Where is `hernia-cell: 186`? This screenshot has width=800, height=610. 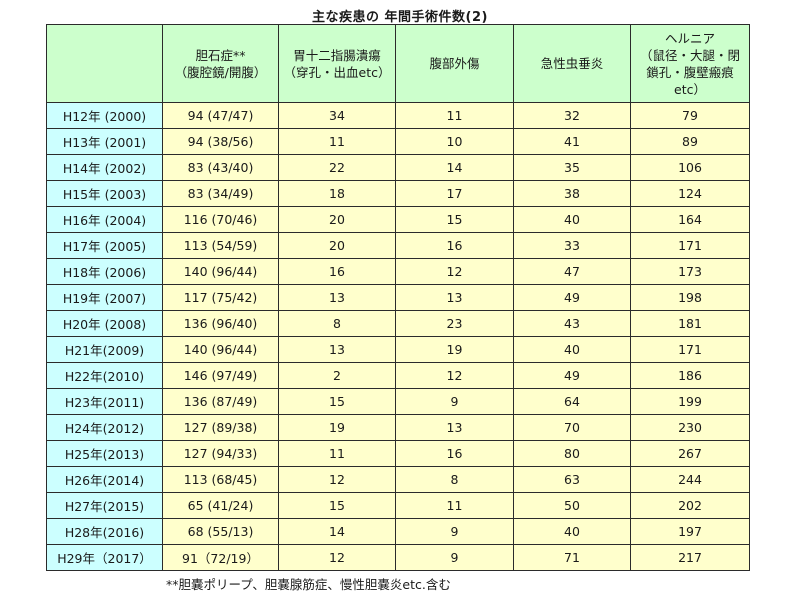 hernia-cell: 186 is located at coordinates (690, 375).